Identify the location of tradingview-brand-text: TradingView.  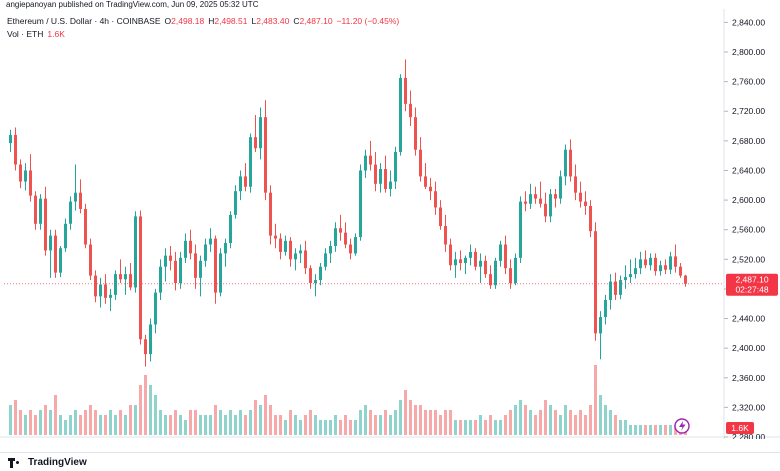
(57, 462).